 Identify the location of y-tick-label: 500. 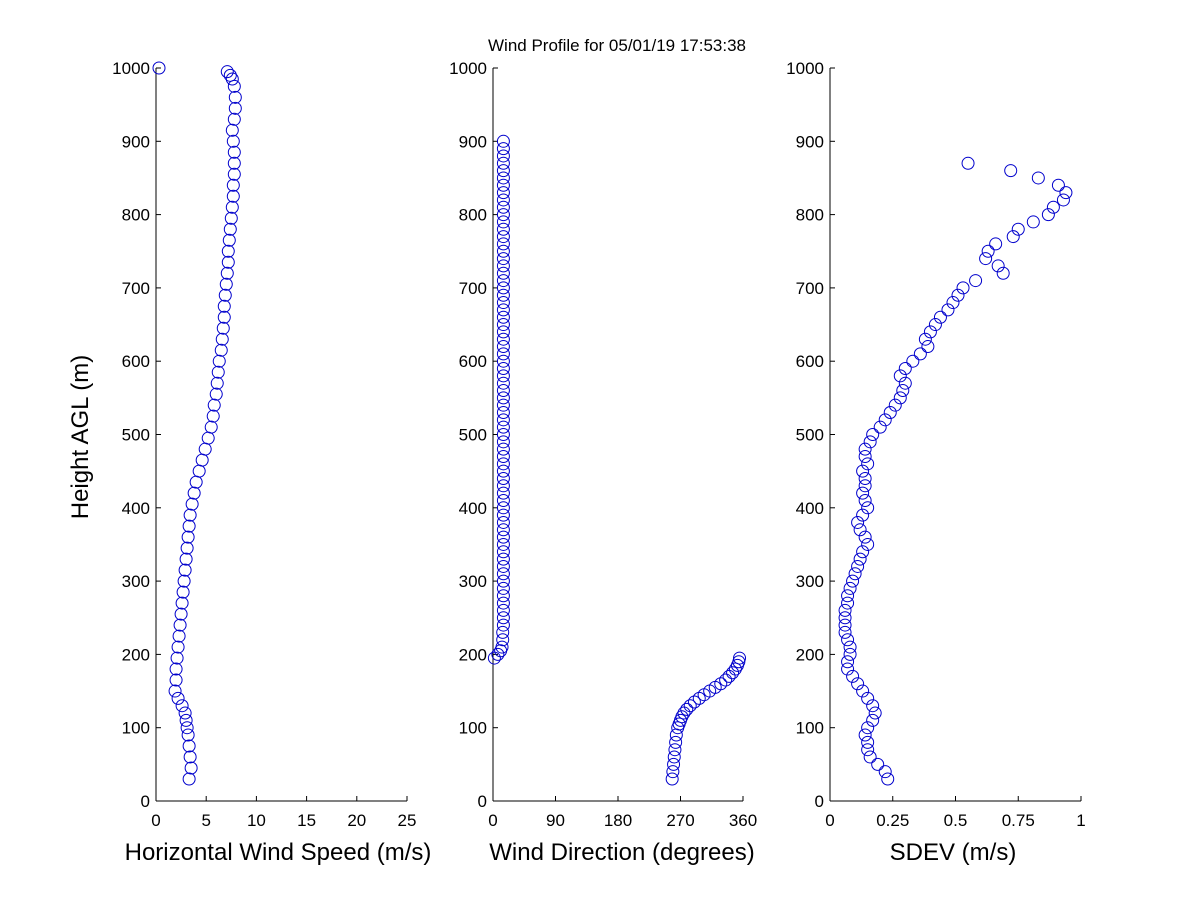
(473, 435).